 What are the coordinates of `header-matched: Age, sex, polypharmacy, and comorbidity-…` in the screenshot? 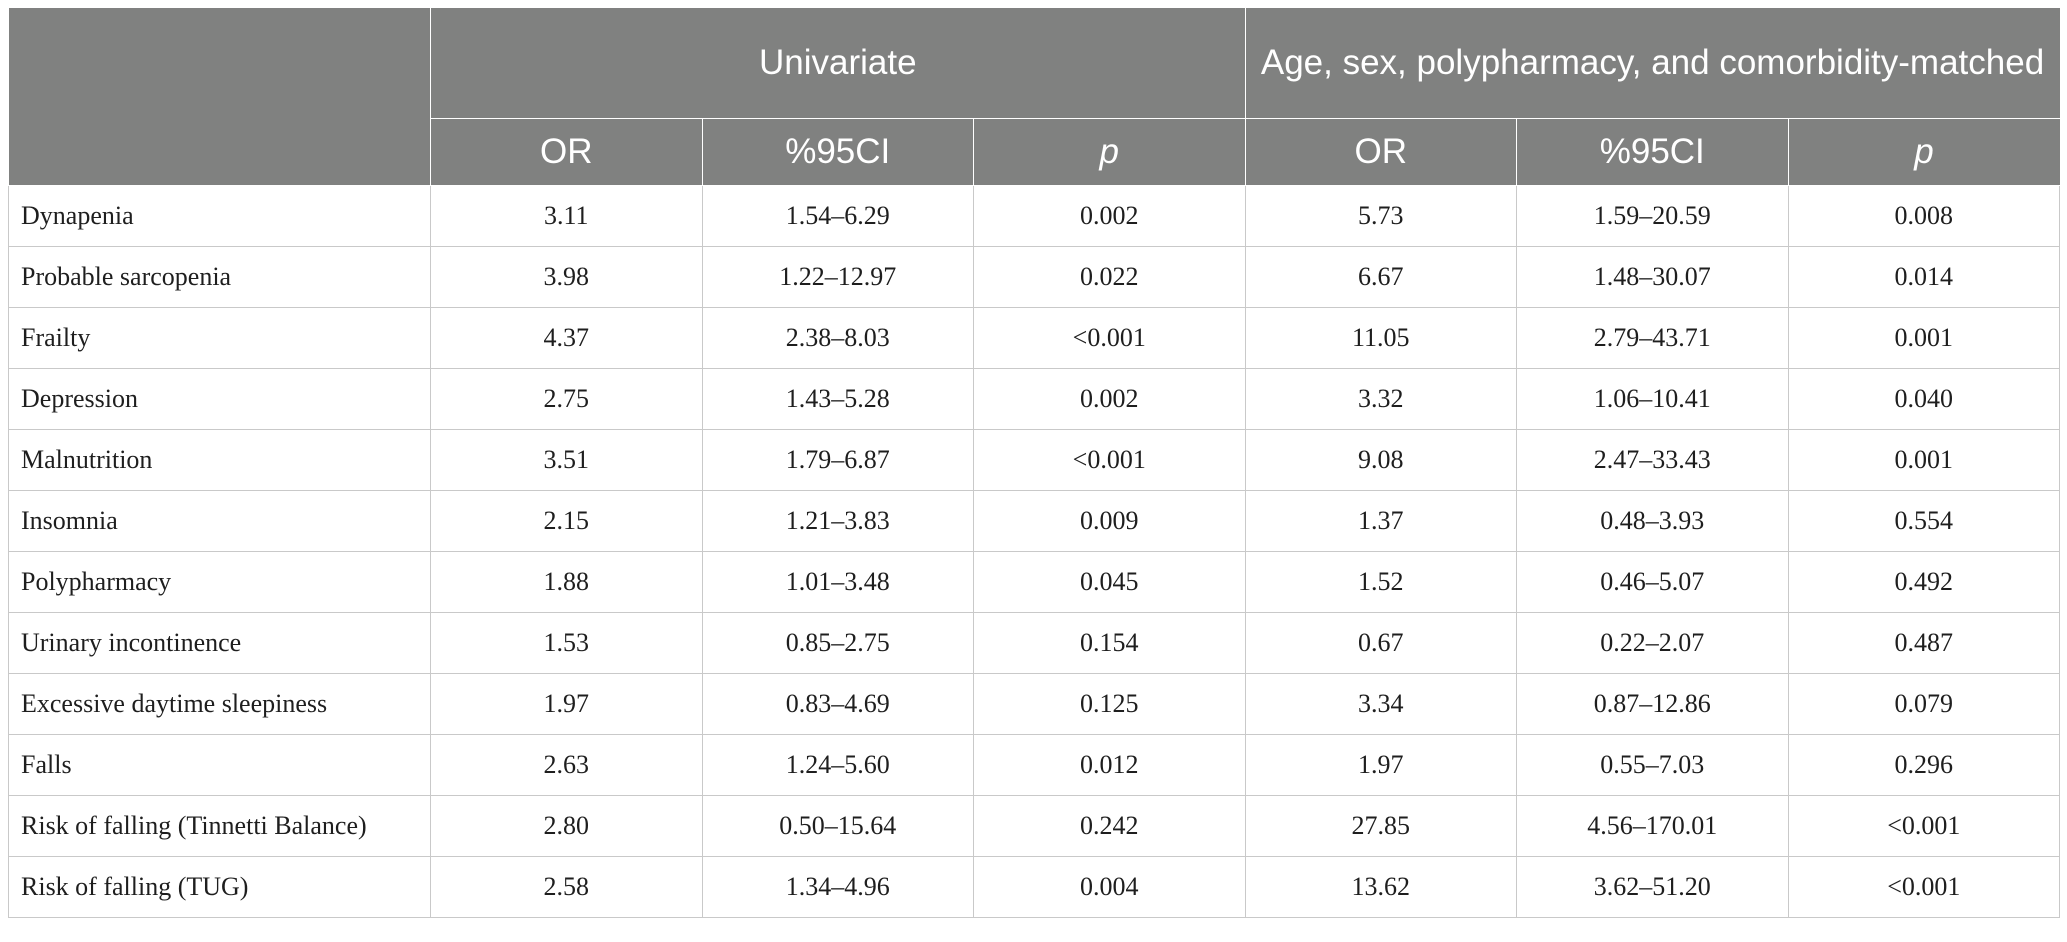 It's located at (1652, 63).